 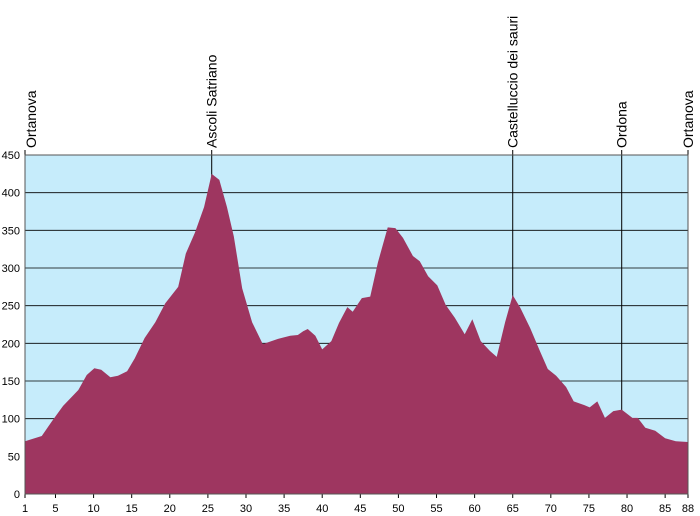 I want to click on y-tick-label: 400, so click(x=11, y=194).